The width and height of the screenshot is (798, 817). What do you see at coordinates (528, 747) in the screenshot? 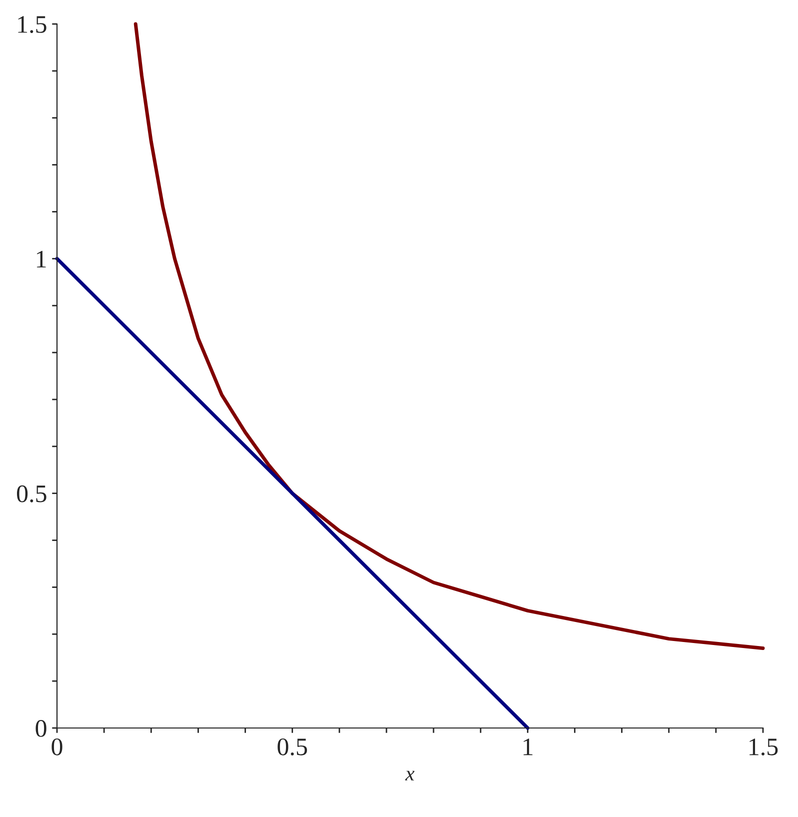
I see `x-tick-label: 1` at bounding box center [528, 747].